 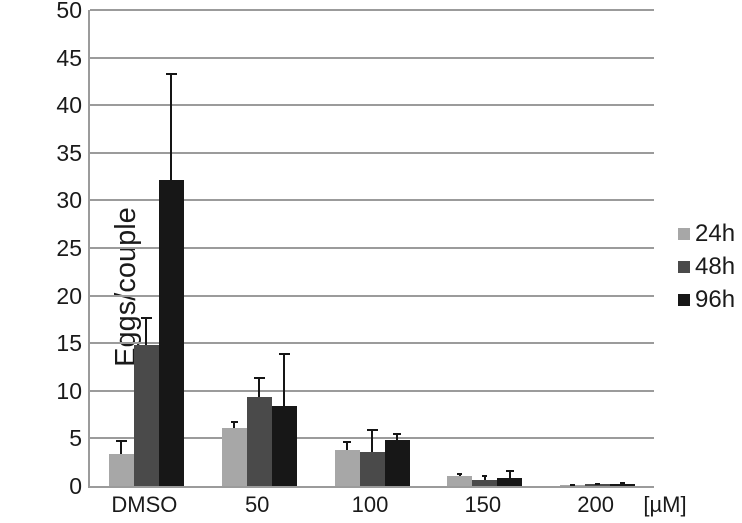 What do you see at coordinates (257, 504) in the screenshot?
I see `x-tick-label-50: 50` at bounding box center [257, 504].